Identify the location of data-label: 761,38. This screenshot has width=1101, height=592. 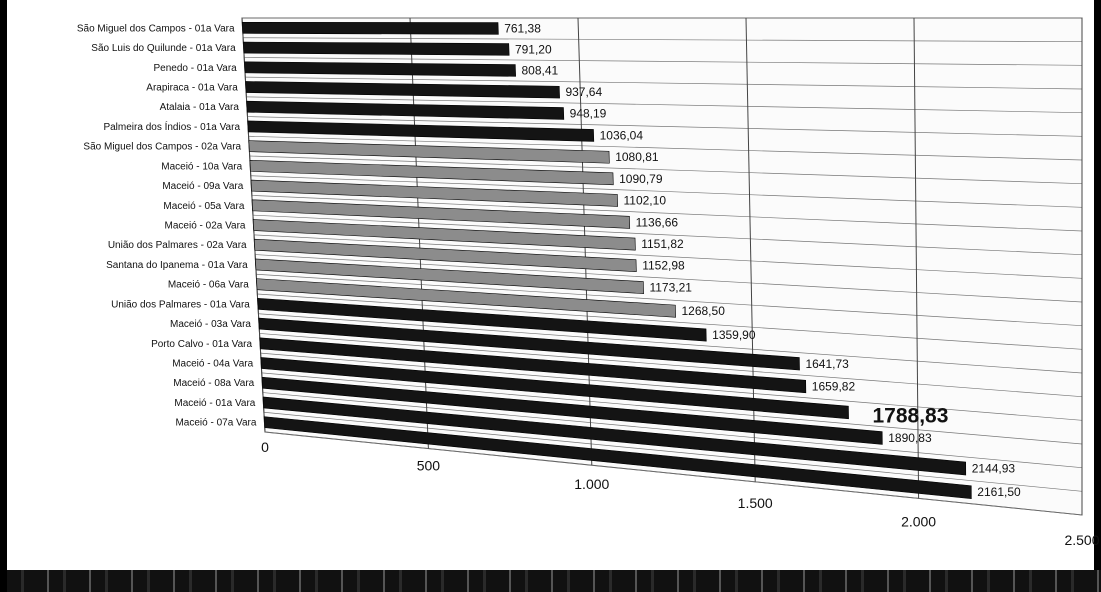
(522, 28).